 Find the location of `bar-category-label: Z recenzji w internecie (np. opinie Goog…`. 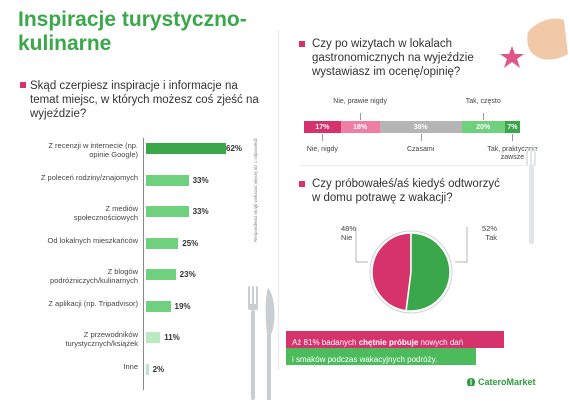

bar-category-label: Z recenzji w internecie (np. opinie Goog… is located at coordinates (93, 150).